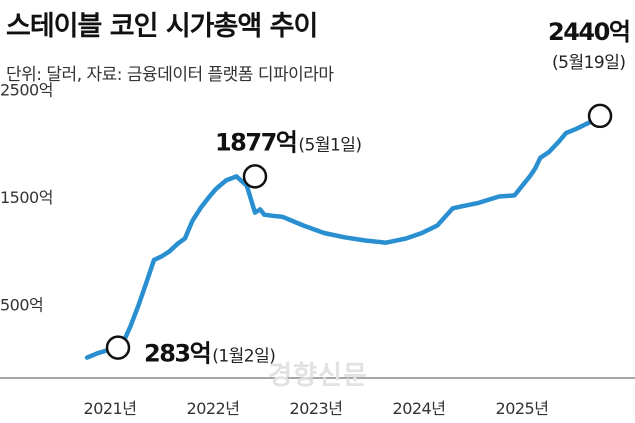 The image size is (635, 423). I want to click on annotation-label: 2440억 (5월19일), so click(588, 45).